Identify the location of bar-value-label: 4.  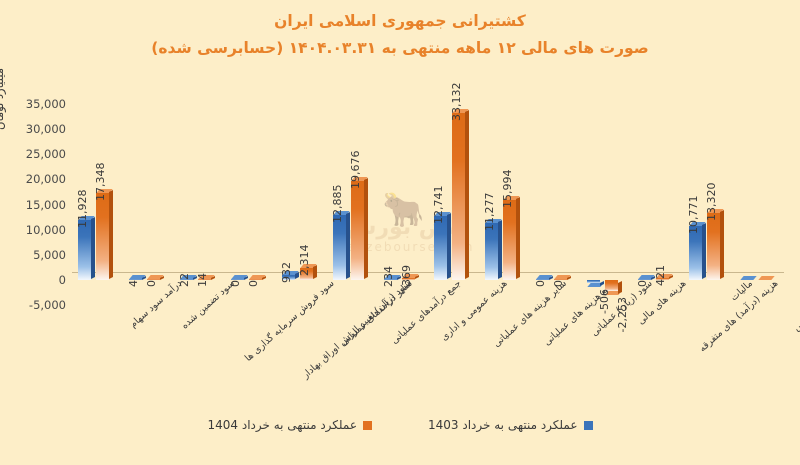
(134, 283).